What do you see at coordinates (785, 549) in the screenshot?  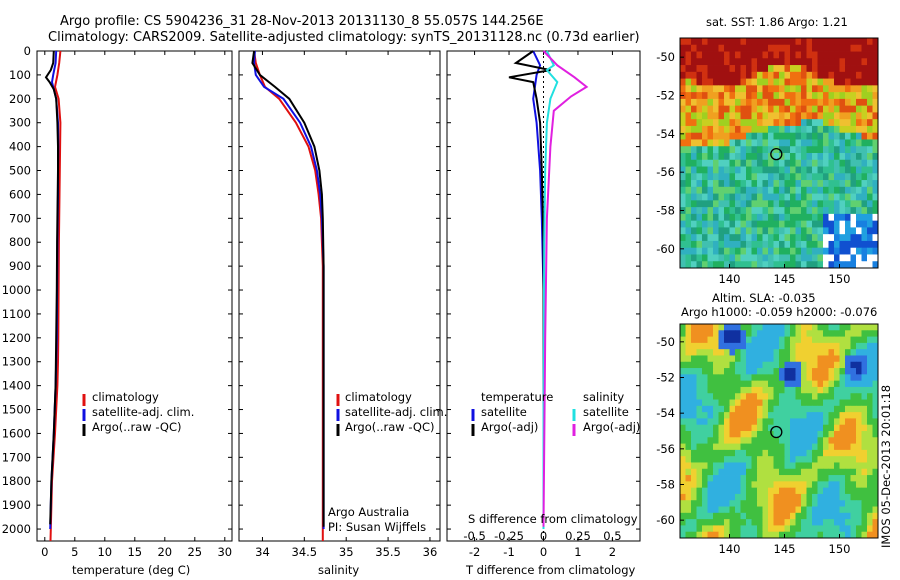 I see `map-xtick-label: 145` at bounding box center [785, 549].